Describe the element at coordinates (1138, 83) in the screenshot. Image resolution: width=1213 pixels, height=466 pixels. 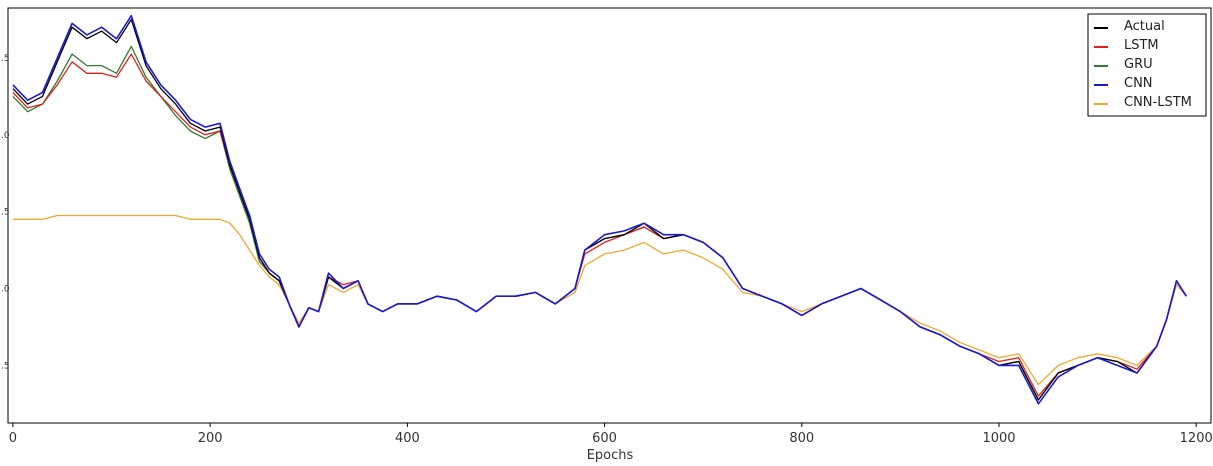
I see `legend-label-cnn: CNN` at that location.